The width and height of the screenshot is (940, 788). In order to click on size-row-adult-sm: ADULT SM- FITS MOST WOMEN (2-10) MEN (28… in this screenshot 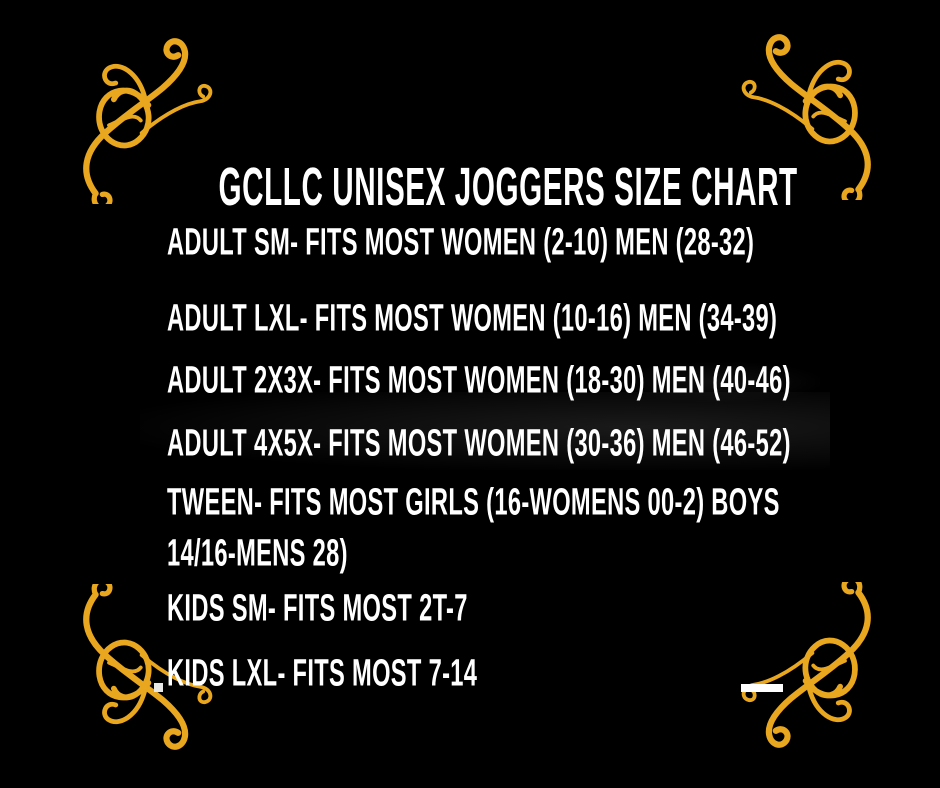, I will do `click(461, 242)`.